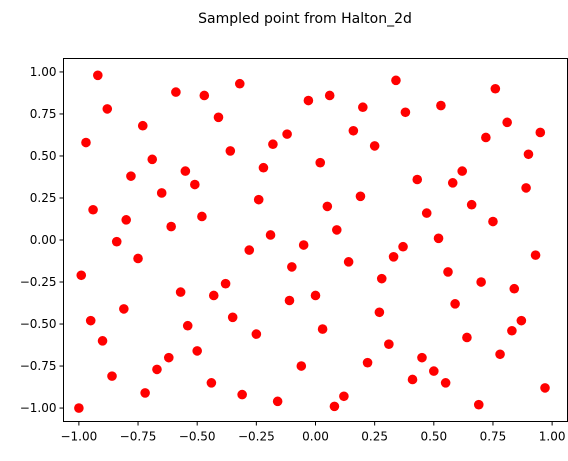 The height and width of the screenshot is (461, 568). I want to click on x-tick-label: 0.25, so click(374, 437).